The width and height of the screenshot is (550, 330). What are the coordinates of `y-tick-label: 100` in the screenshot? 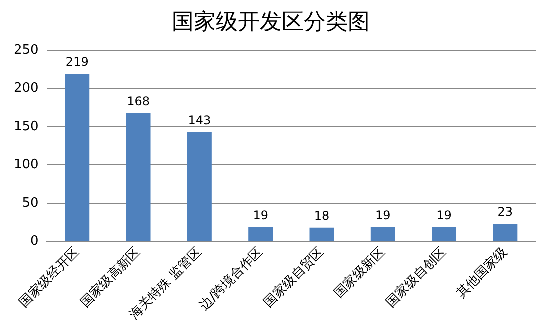 It's located at (26, 165).